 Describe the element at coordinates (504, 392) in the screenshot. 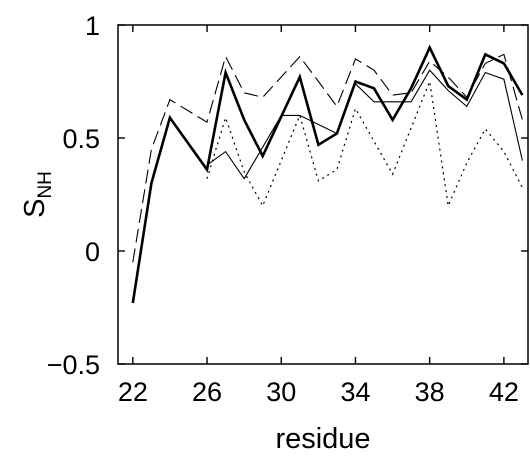

I see `x-tick-label: 42` at that location.